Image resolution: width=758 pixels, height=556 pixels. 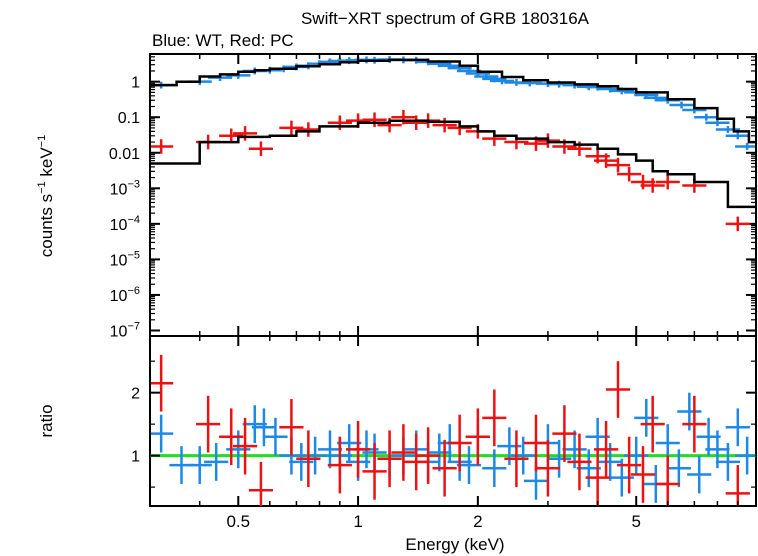 What do you see at coordinates (238, 521) in the screenshot?
I see `x-tick-label: 0.5` at bounding box center [238, 521].